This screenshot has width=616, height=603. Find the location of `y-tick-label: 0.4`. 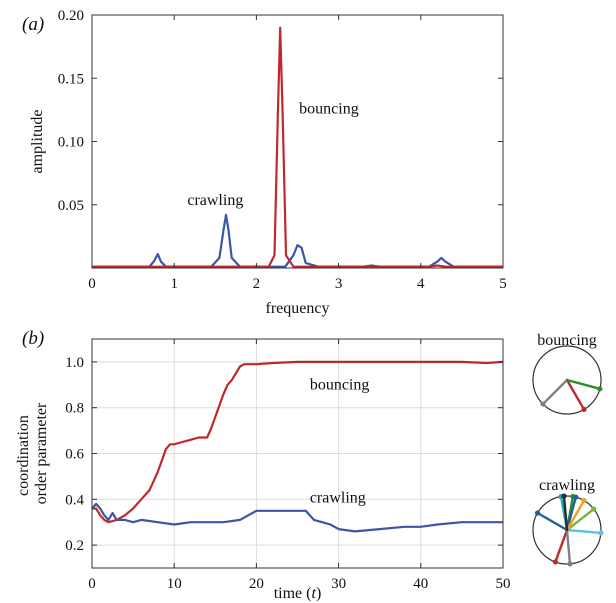

y-tick-label: 0.4 is located at coordinates (74, 500).